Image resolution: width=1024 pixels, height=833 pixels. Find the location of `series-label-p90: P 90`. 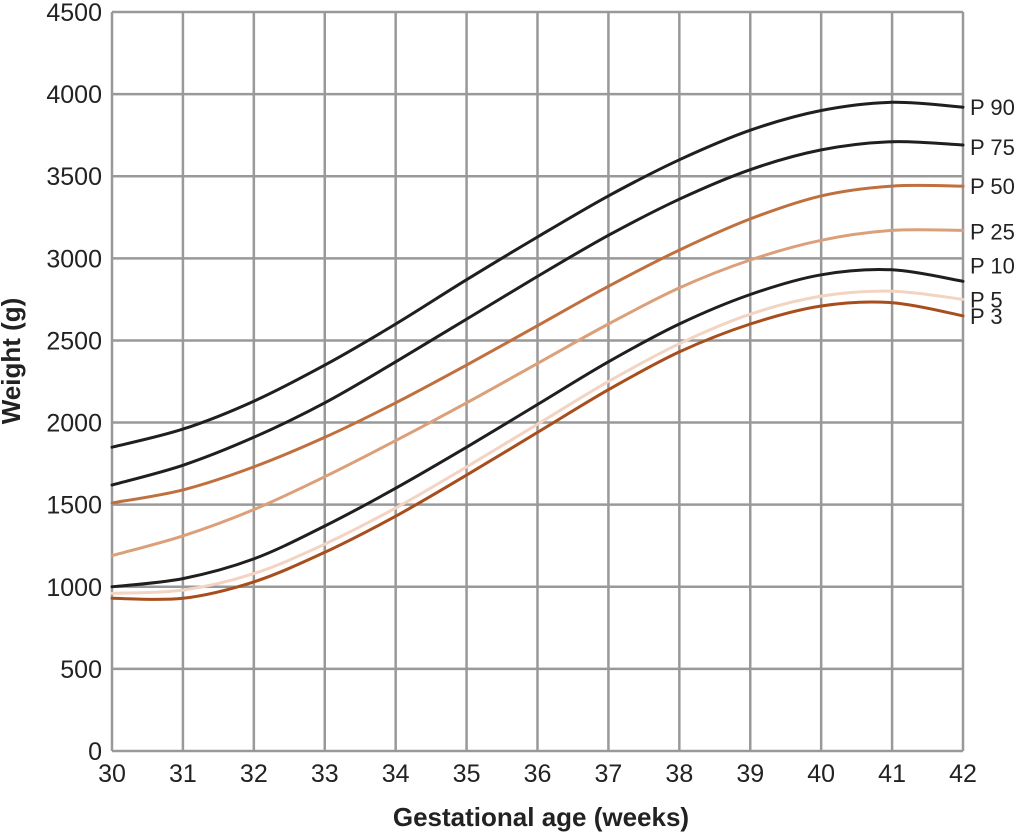

series-label-p90: P 90 is located at coordinates (992, 107).